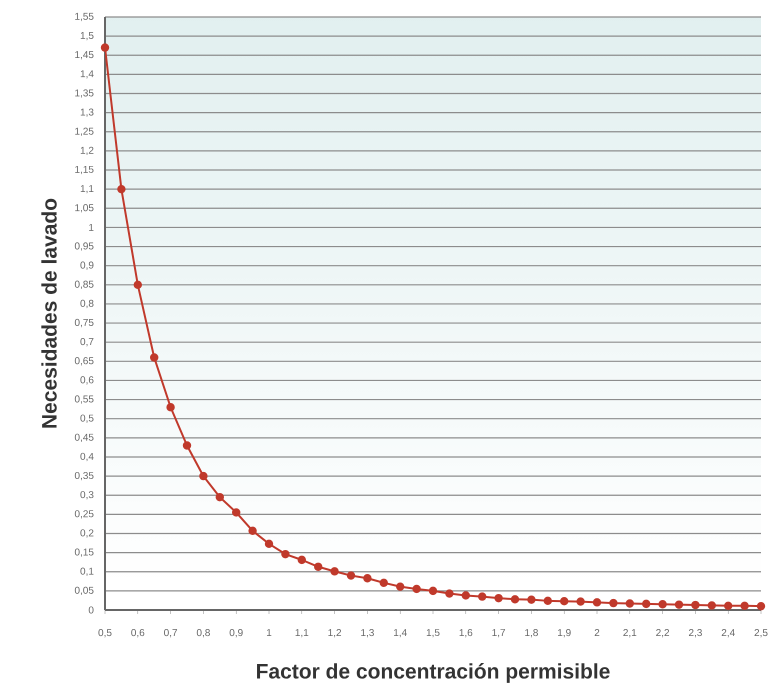 The height and width of the screenshot is (696, 776). Describe the element at coordinates (367, 633) in the screenshot. I see `x-tick-label: 1,3` at that location.